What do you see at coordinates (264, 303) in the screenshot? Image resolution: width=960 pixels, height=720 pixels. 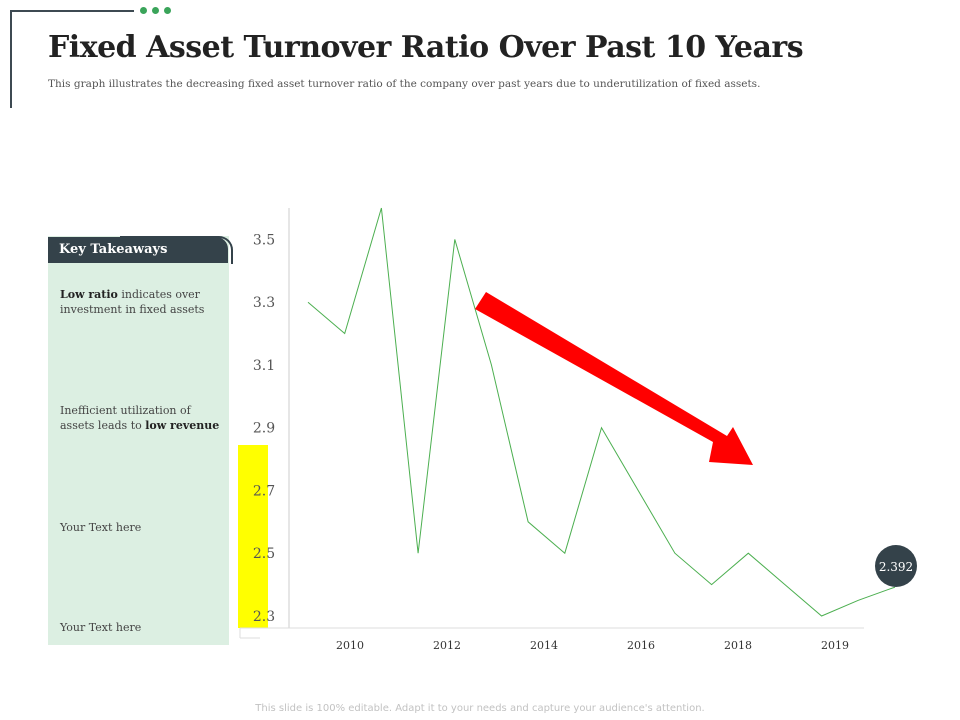 I see `y-tick-label: 3.3` at bounding box center [264, 303].